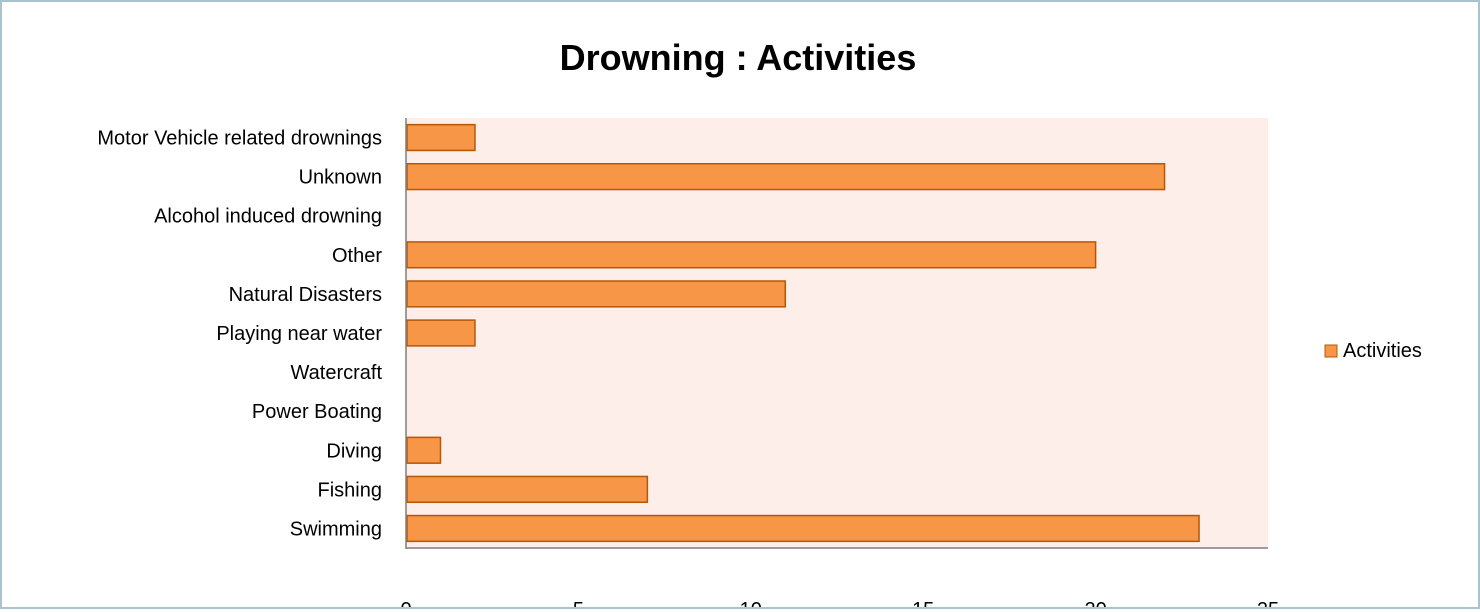 The image size is (1480, 612). What do you see at coordinates (268, 217) in the screenshot?
I see `category-label: Alcohol induced drowning` at bounding box center [268, 217].